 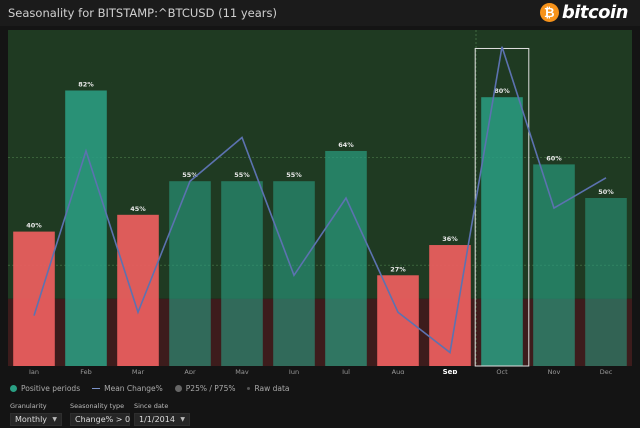 I want to click on legend-label: Raw data, so click(x=272, y=388).